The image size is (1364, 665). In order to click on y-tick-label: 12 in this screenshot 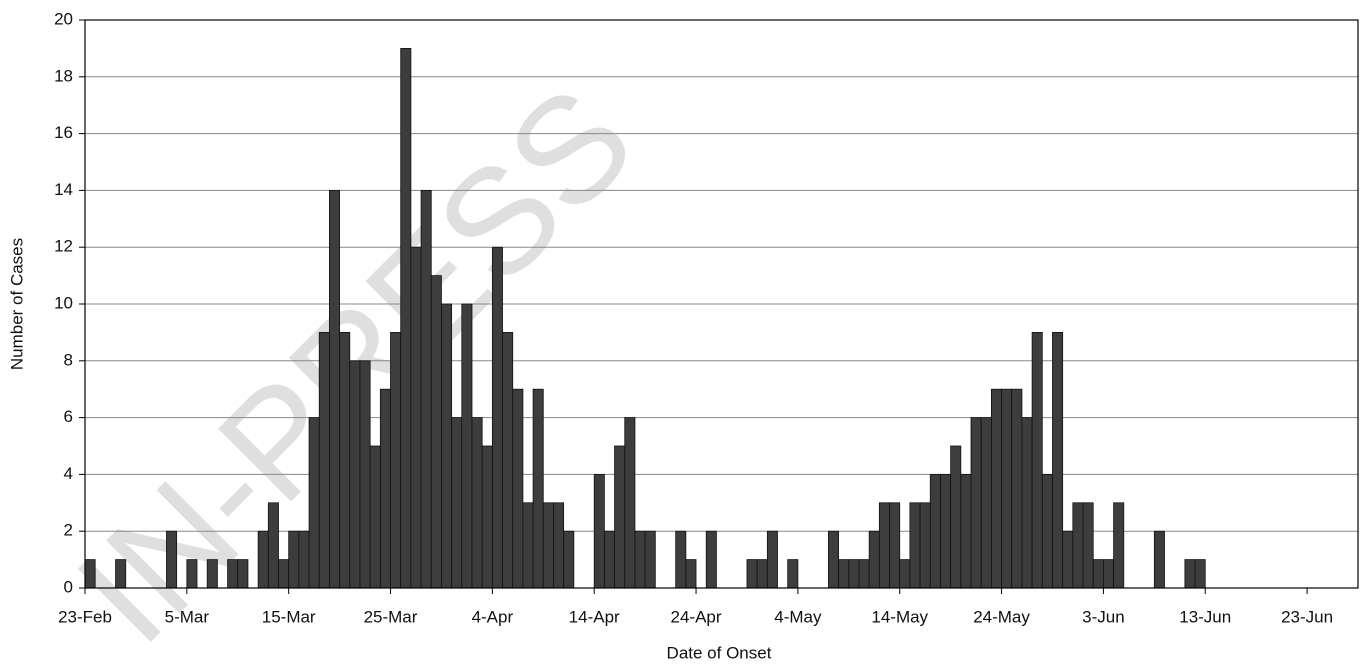, I will do `click(63, 246)`.